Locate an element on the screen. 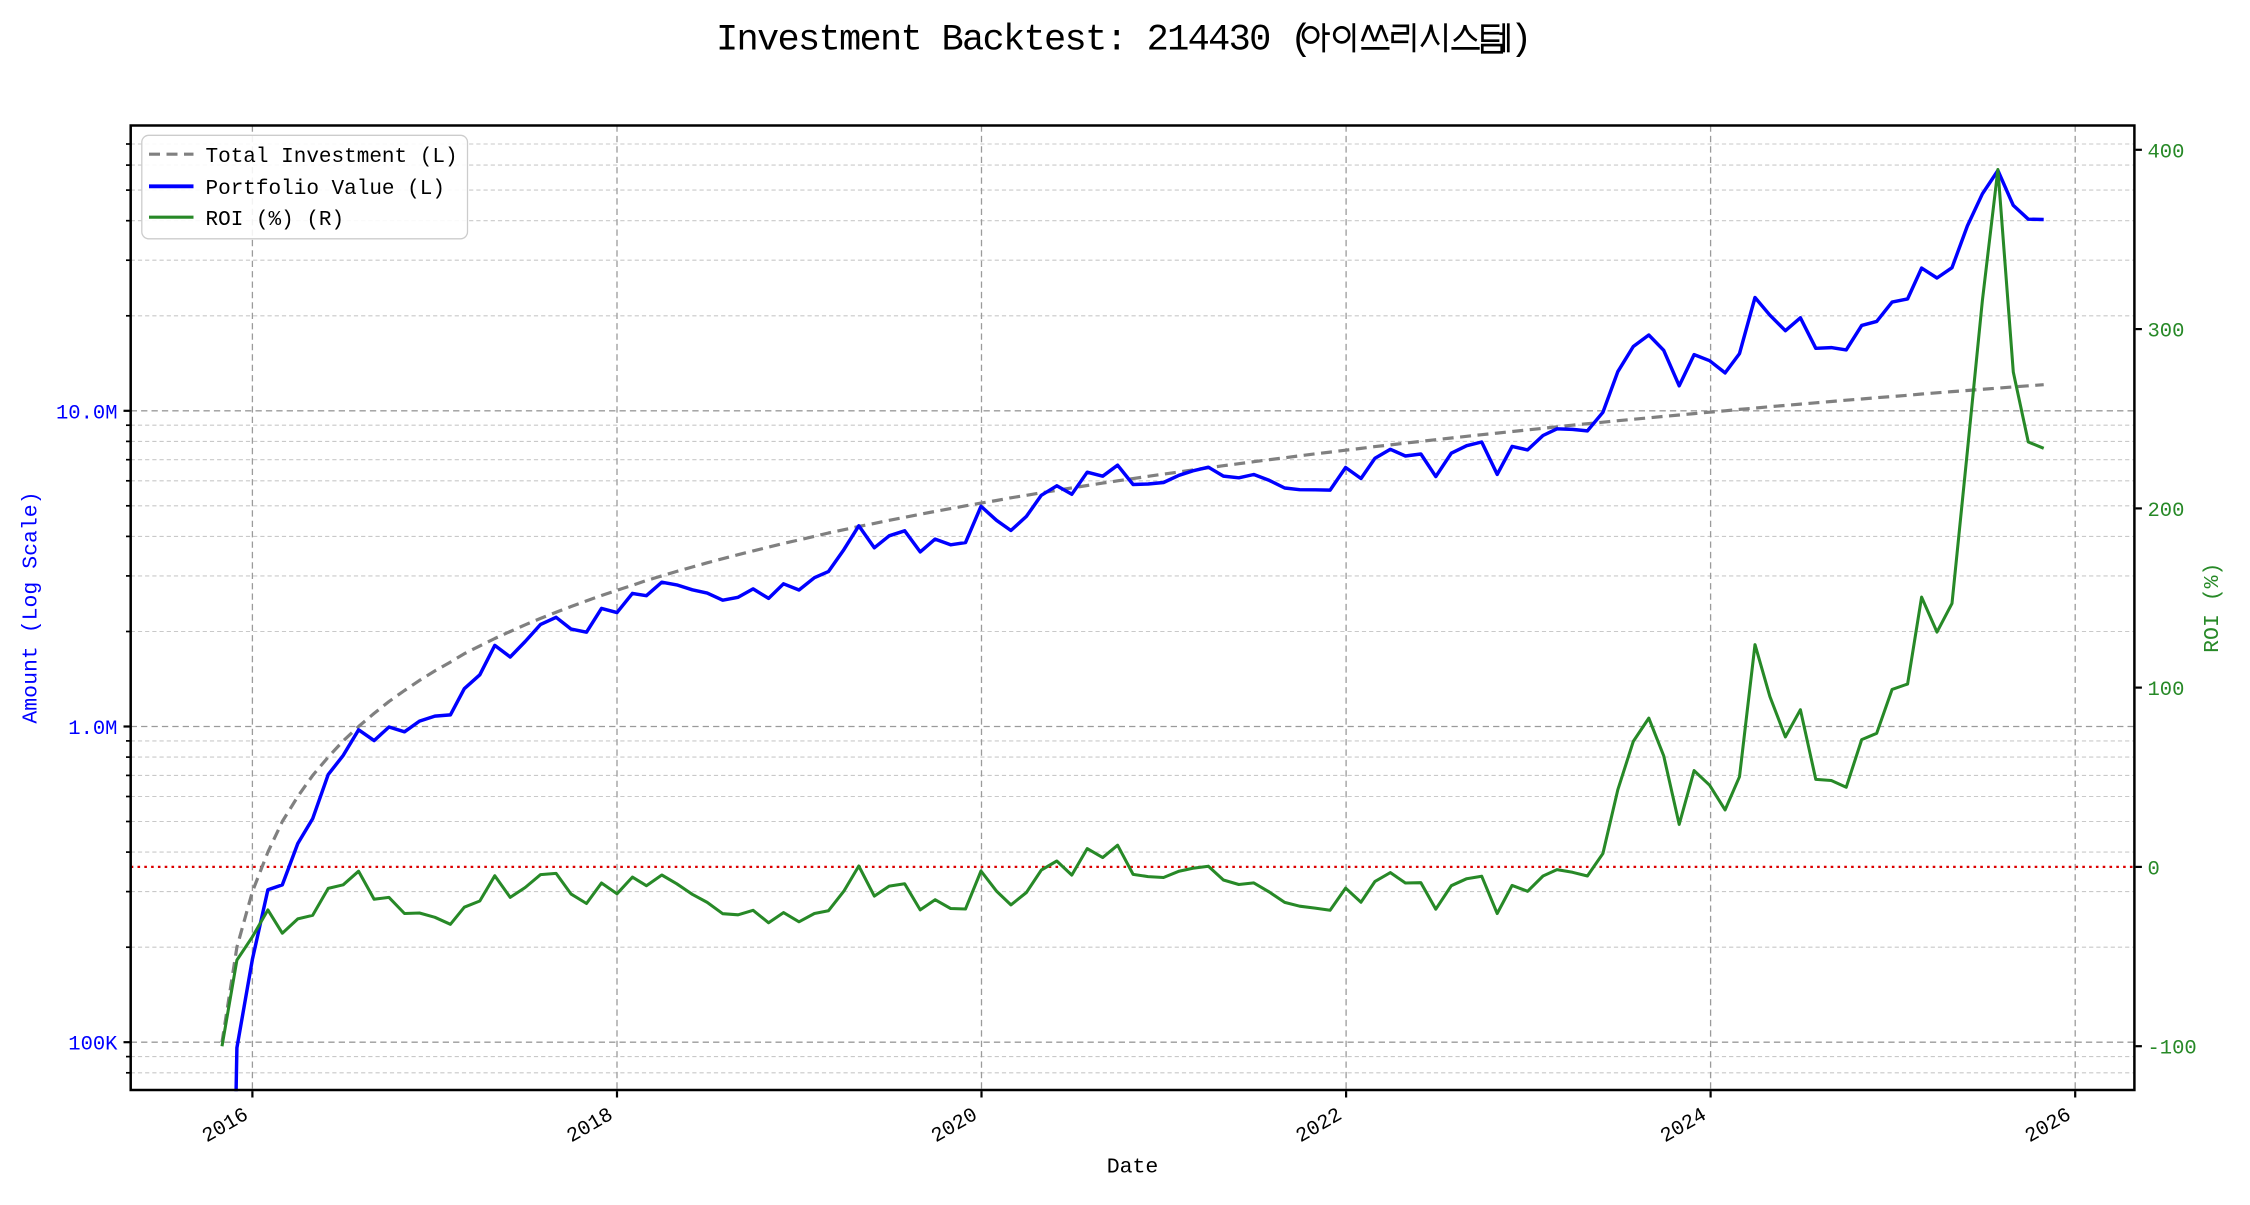  svg-text: 400 is located at coordinates (2166, 152).